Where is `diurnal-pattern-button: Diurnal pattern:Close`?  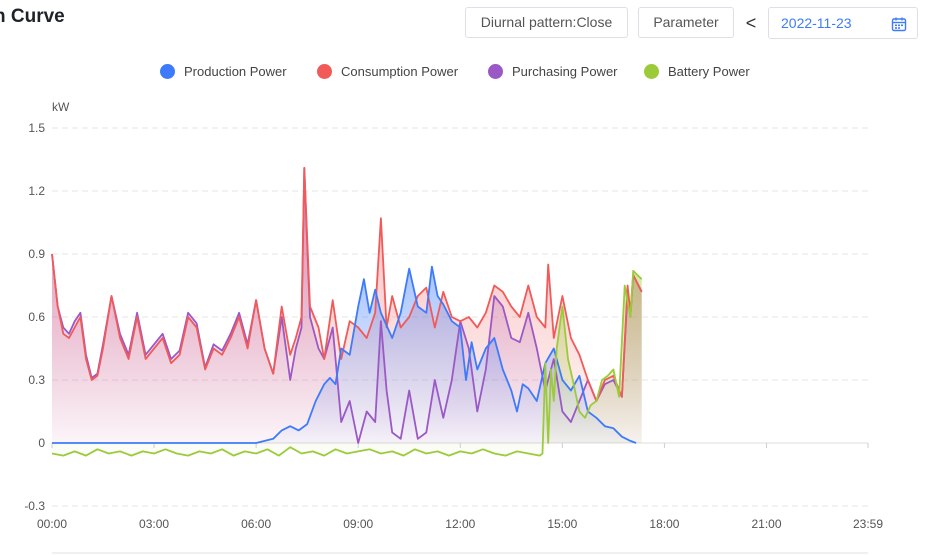
diurnal-pattern-button: Diurnal pattern:Close is located at coordinates (546, 22).